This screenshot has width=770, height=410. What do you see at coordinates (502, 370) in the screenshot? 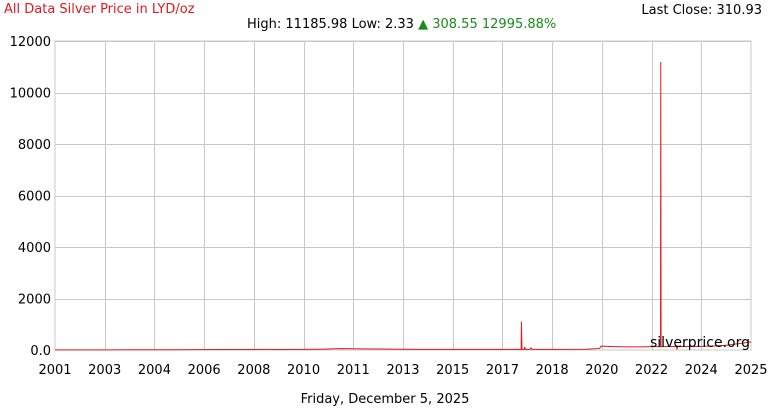
I see `x-tick-label: 2017` at bounding box center [502, 370].